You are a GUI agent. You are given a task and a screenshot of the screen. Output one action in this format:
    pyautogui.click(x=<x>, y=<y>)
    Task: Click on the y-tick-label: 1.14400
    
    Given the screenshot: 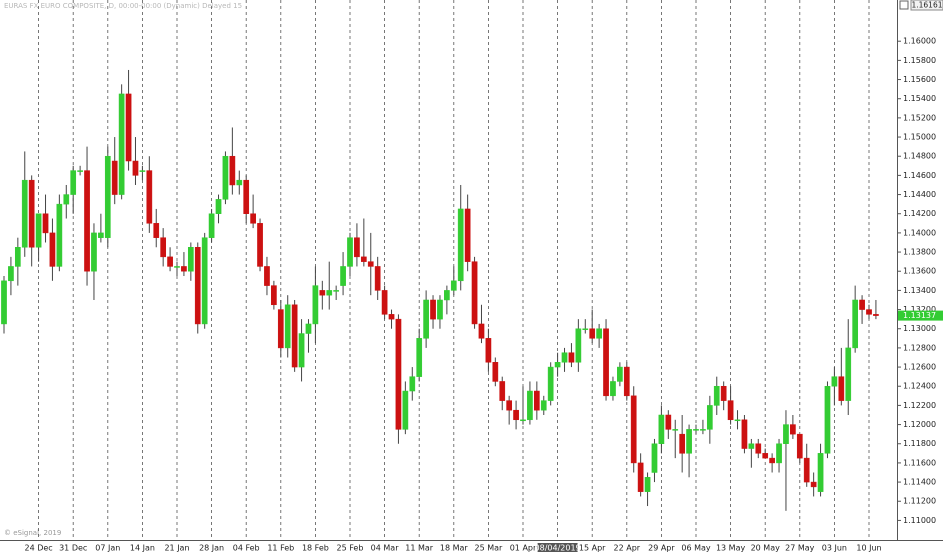 What is the action you would take?
    pyautogui.click(x=919, y=194)
    